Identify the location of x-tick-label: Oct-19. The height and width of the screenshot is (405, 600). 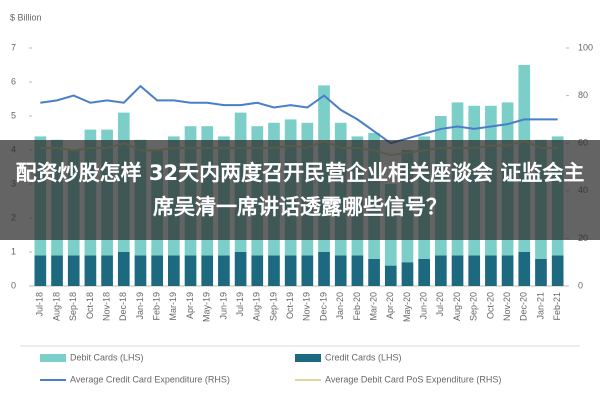
(290, 305).